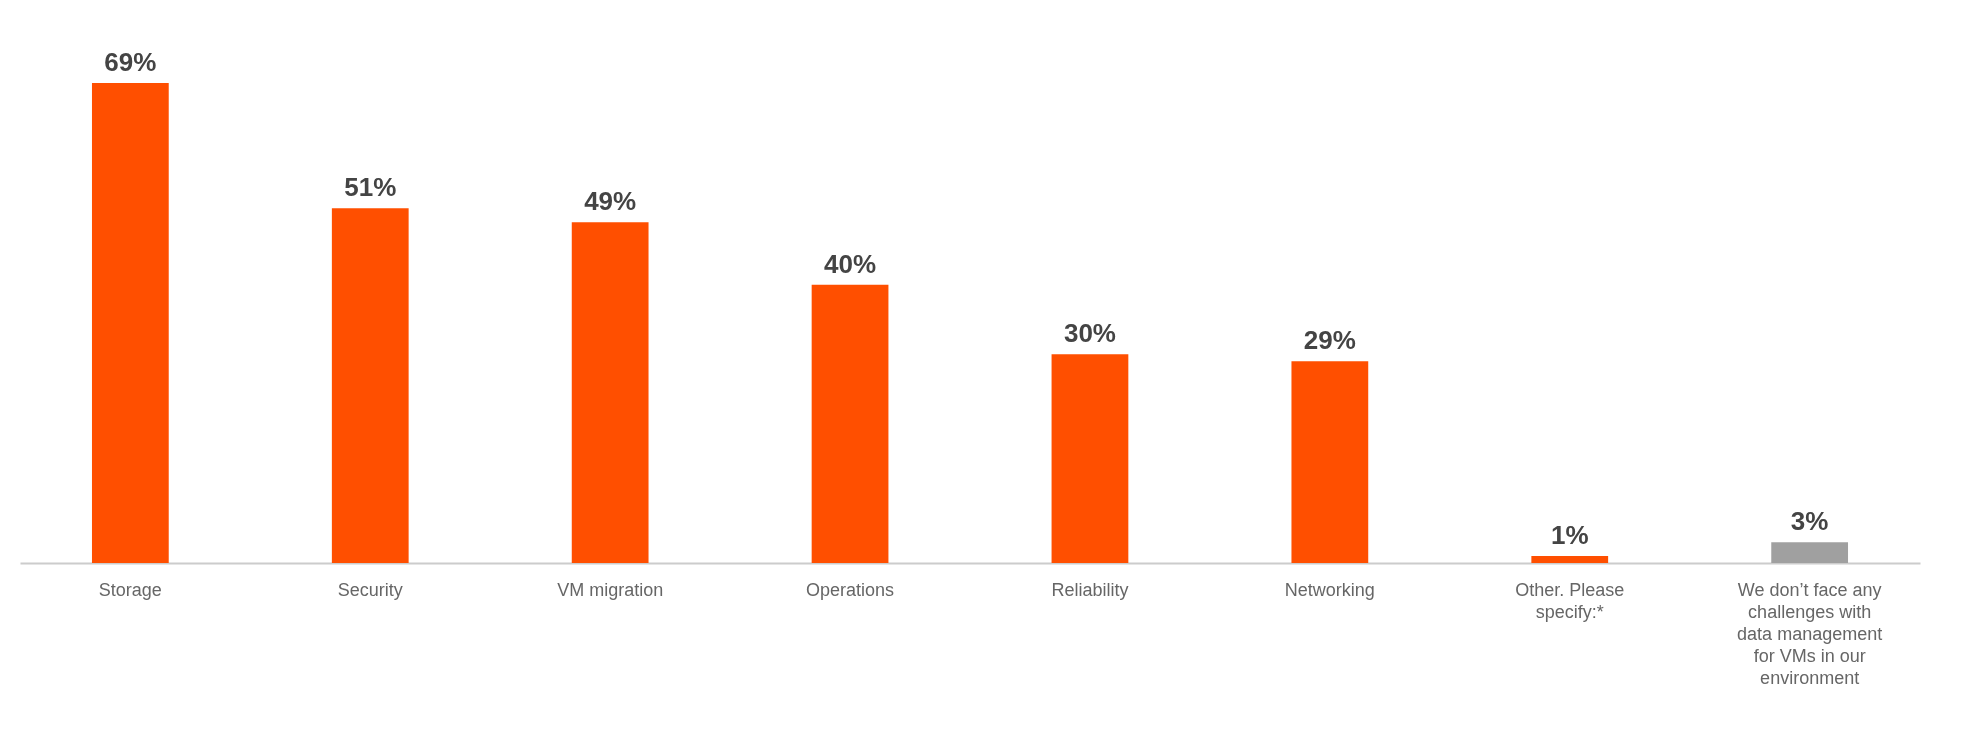  I want to click on data-label: 51%, so click(370, 187).